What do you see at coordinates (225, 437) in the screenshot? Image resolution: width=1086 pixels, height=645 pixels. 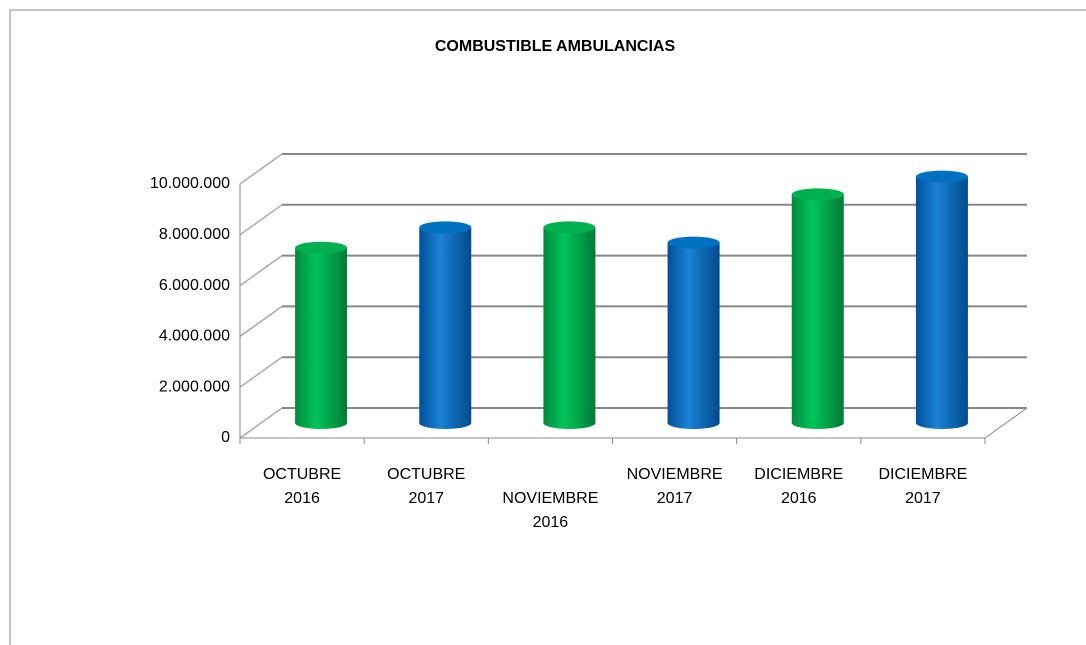 I see `y-tick-label: 0` at bounding box center [225, 437].